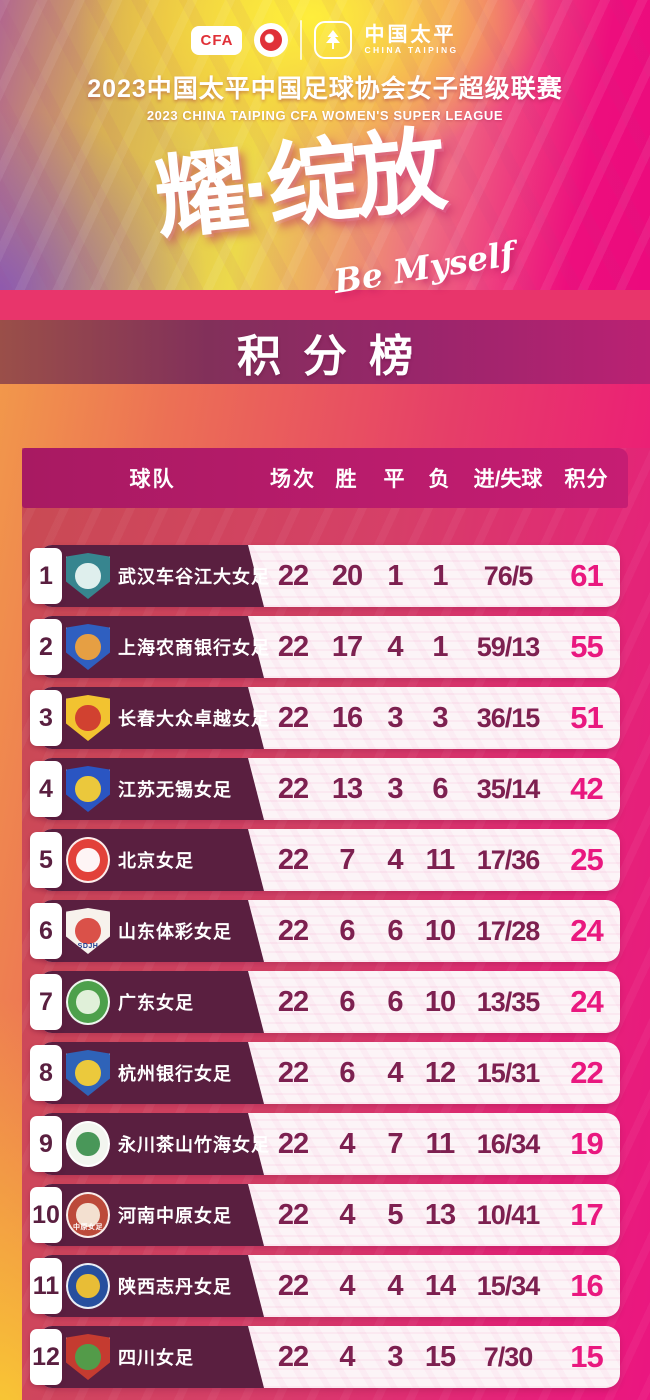 This screenshot has width=650, height=1400. I want to click on stat-points: 17, so click(586, 1214).